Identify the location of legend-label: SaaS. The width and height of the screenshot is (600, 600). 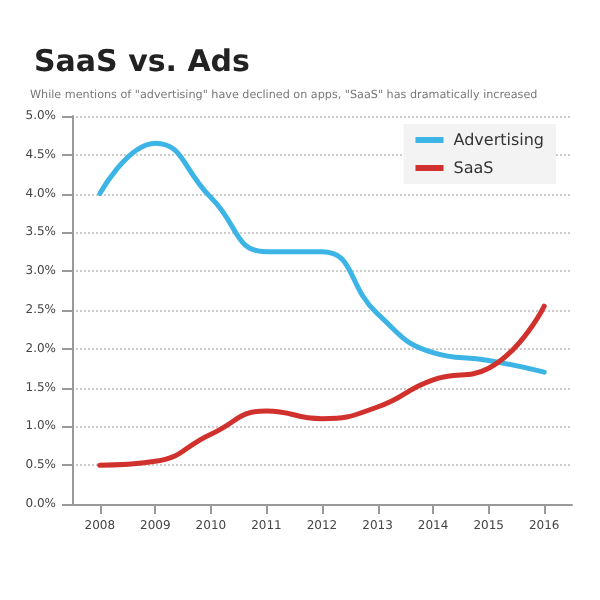
(473, 168).